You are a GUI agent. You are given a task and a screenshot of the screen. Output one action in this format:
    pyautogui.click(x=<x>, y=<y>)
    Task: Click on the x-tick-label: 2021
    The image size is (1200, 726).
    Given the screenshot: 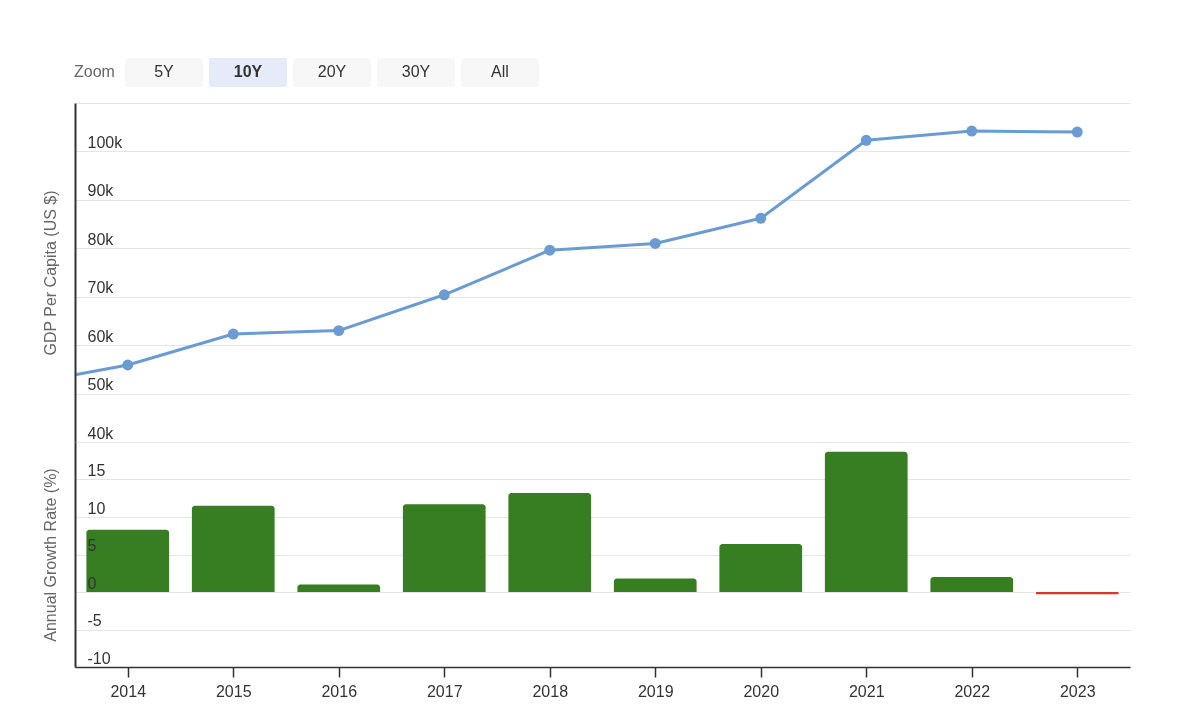 What is the action you would take?
    pyautogui.click(x=866, y=691)
    